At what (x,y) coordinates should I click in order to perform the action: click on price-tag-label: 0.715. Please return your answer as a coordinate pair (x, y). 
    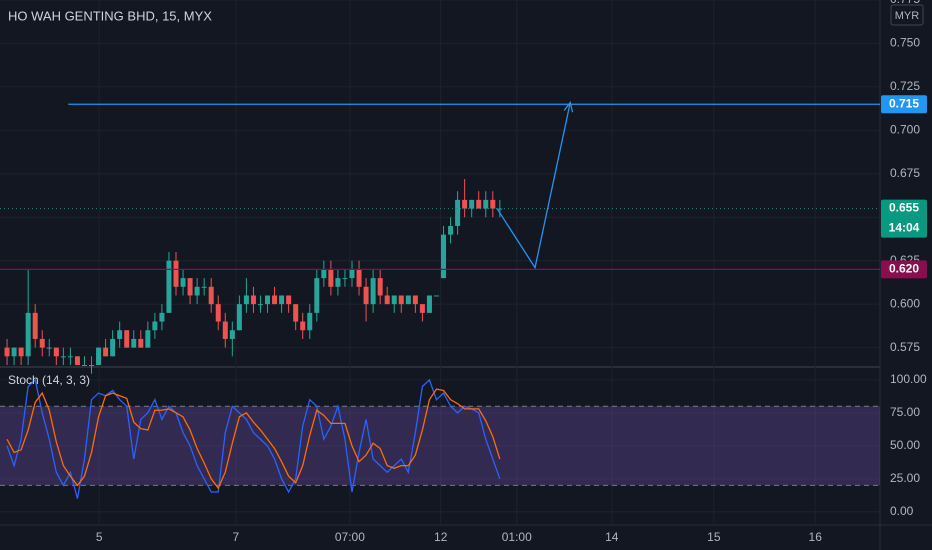
    Looking at the image, I should click on (904, 103).